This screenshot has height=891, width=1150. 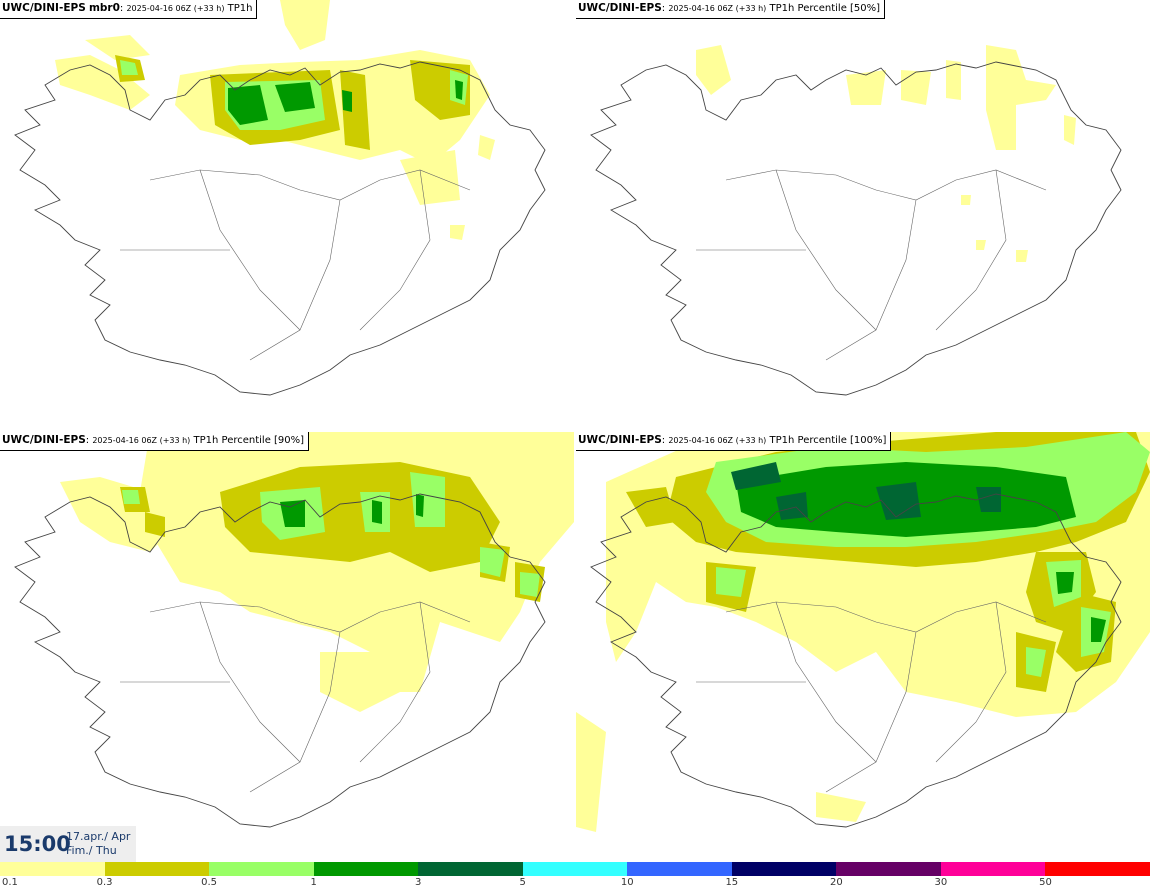 What do you see at coordinates (104, 8) in the screenshot?
I see `model-variant: mbr0` at bounding box center [104, 8].